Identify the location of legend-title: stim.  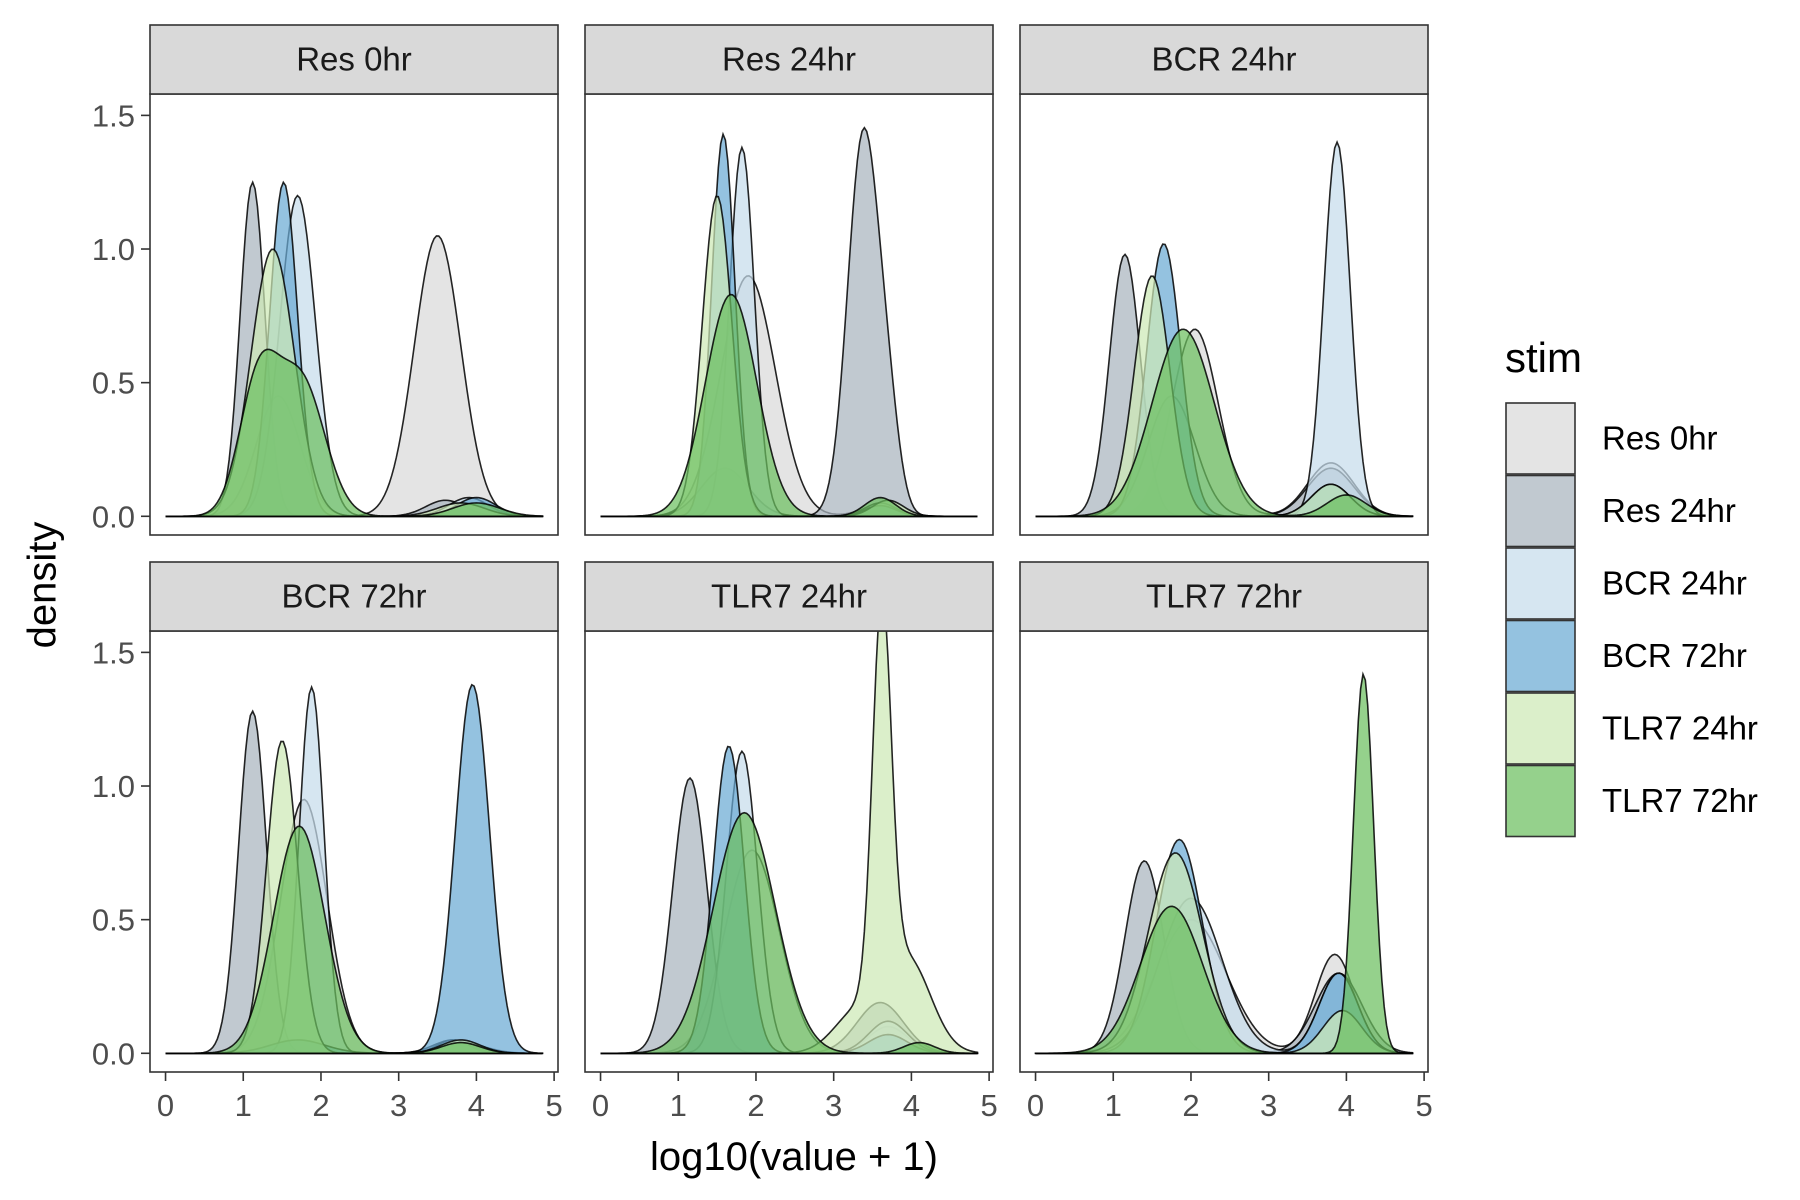
(1543, 357).